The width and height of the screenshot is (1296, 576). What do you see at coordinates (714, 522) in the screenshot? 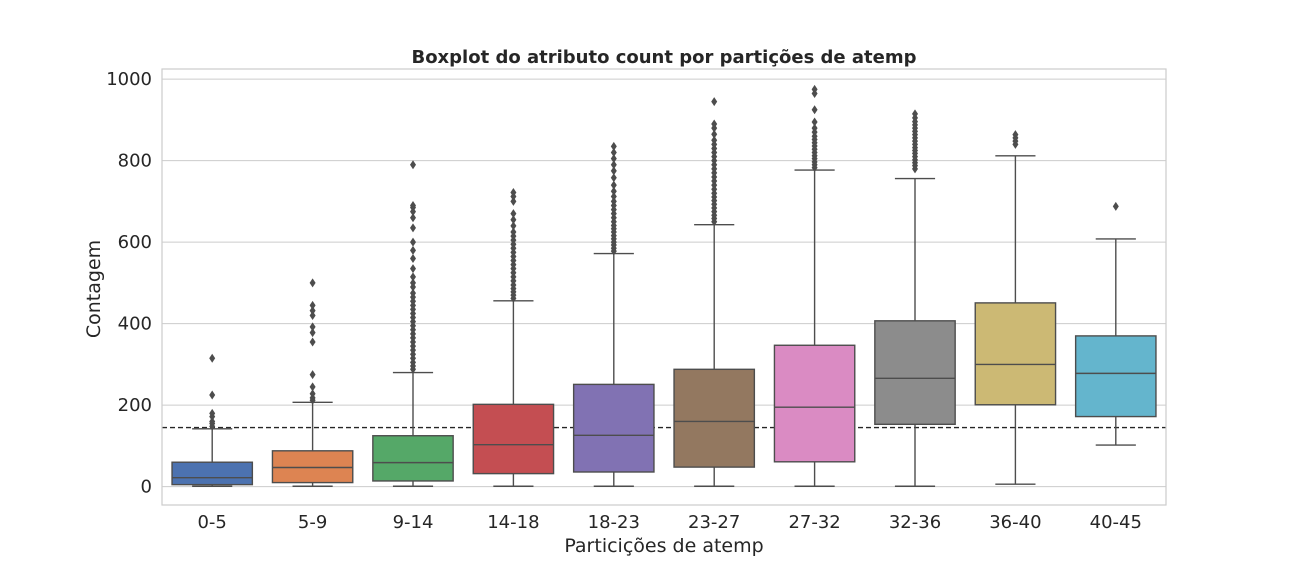
I see `x-tick-label: 23-27` at bounding box center [714, 522].